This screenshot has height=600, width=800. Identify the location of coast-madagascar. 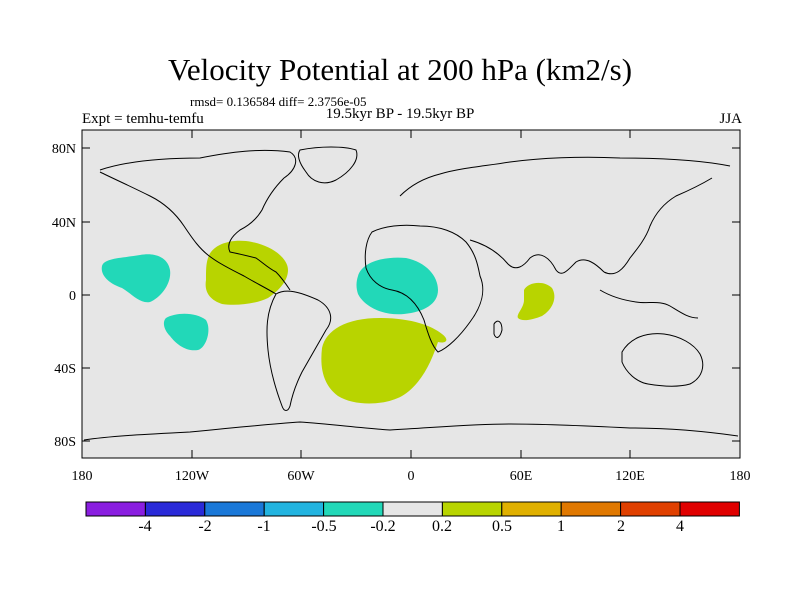
(498, 329).